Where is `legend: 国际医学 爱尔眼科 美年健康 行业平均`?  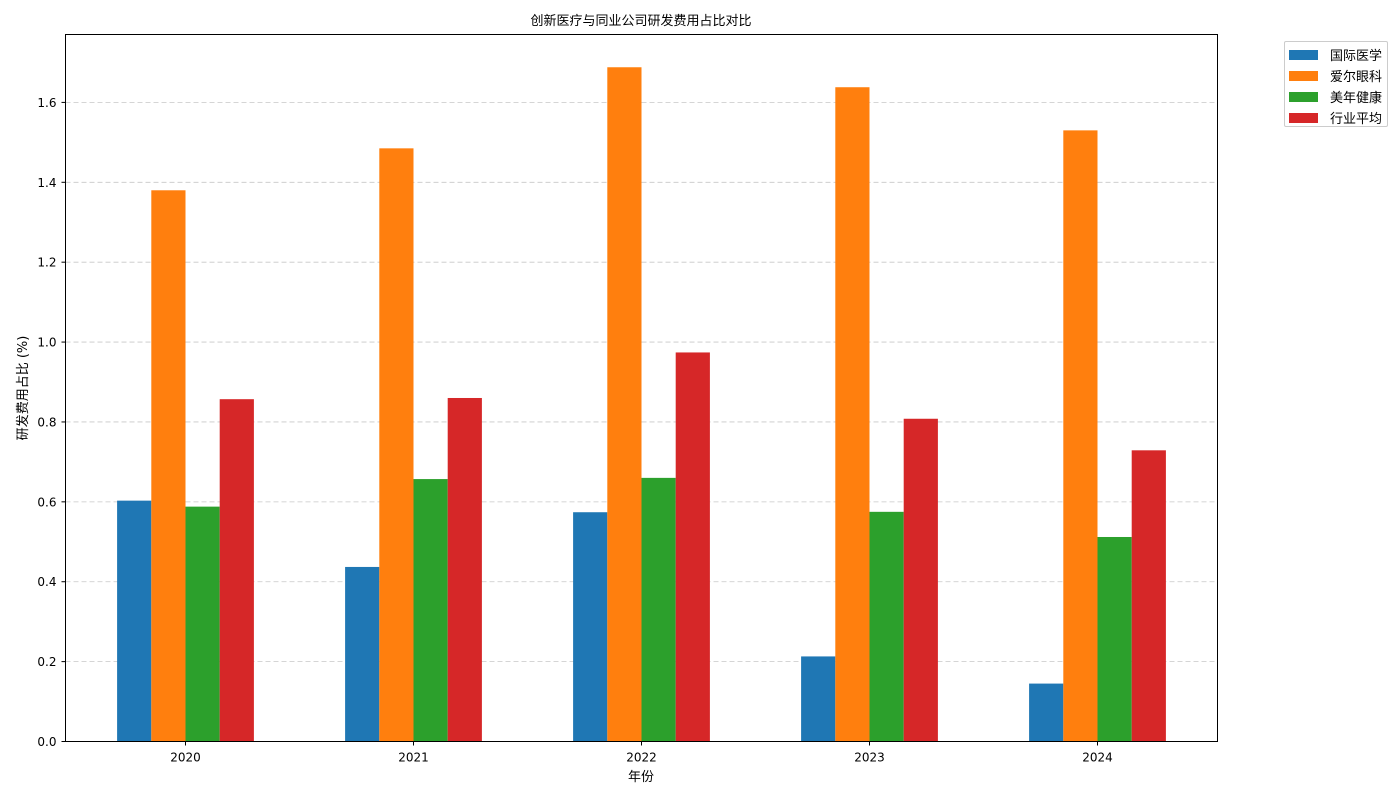 legend: 国际医学 爱尔眼科 美年健康 行业平均 is located at coordinates (1336, 84).